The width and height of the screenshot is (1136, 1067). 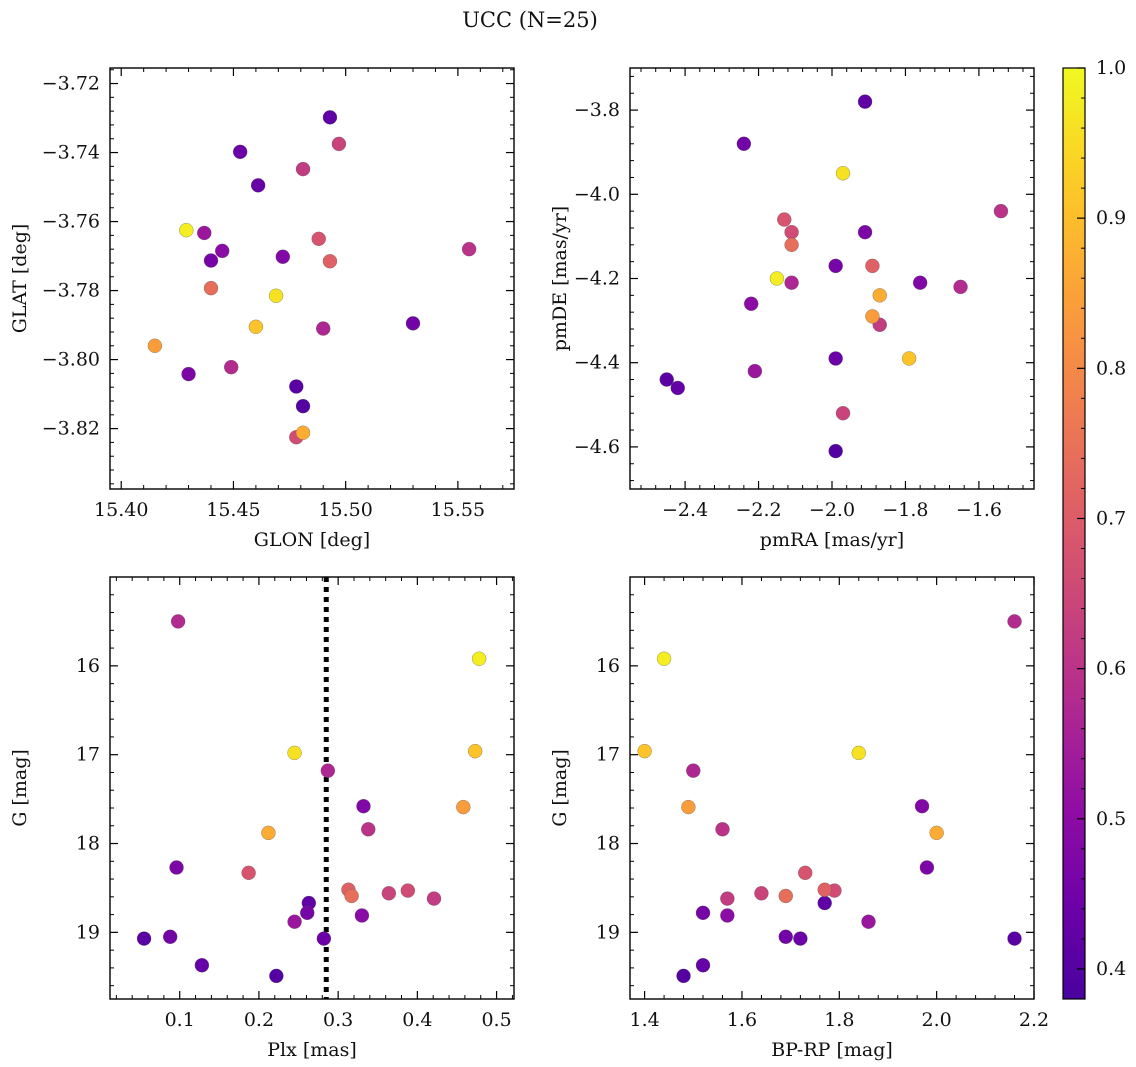 I want to click on y-axis-label: GLAT [deg], so click(x=20, y=279).